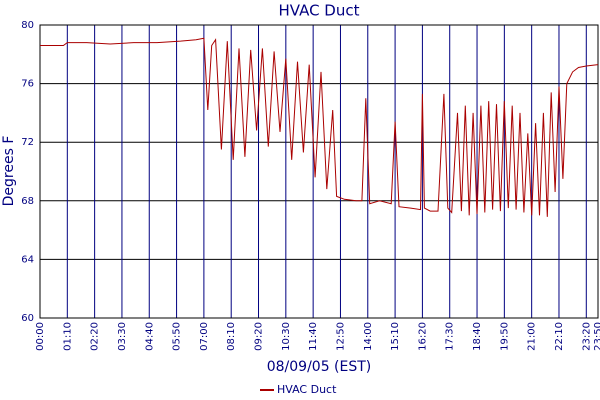 This screenshot has width=600, height=400. What do you see at coordinates (95, 336) in the screenshot?
I see `x-tick-label: 02:20` at bounding box center [95, 336].